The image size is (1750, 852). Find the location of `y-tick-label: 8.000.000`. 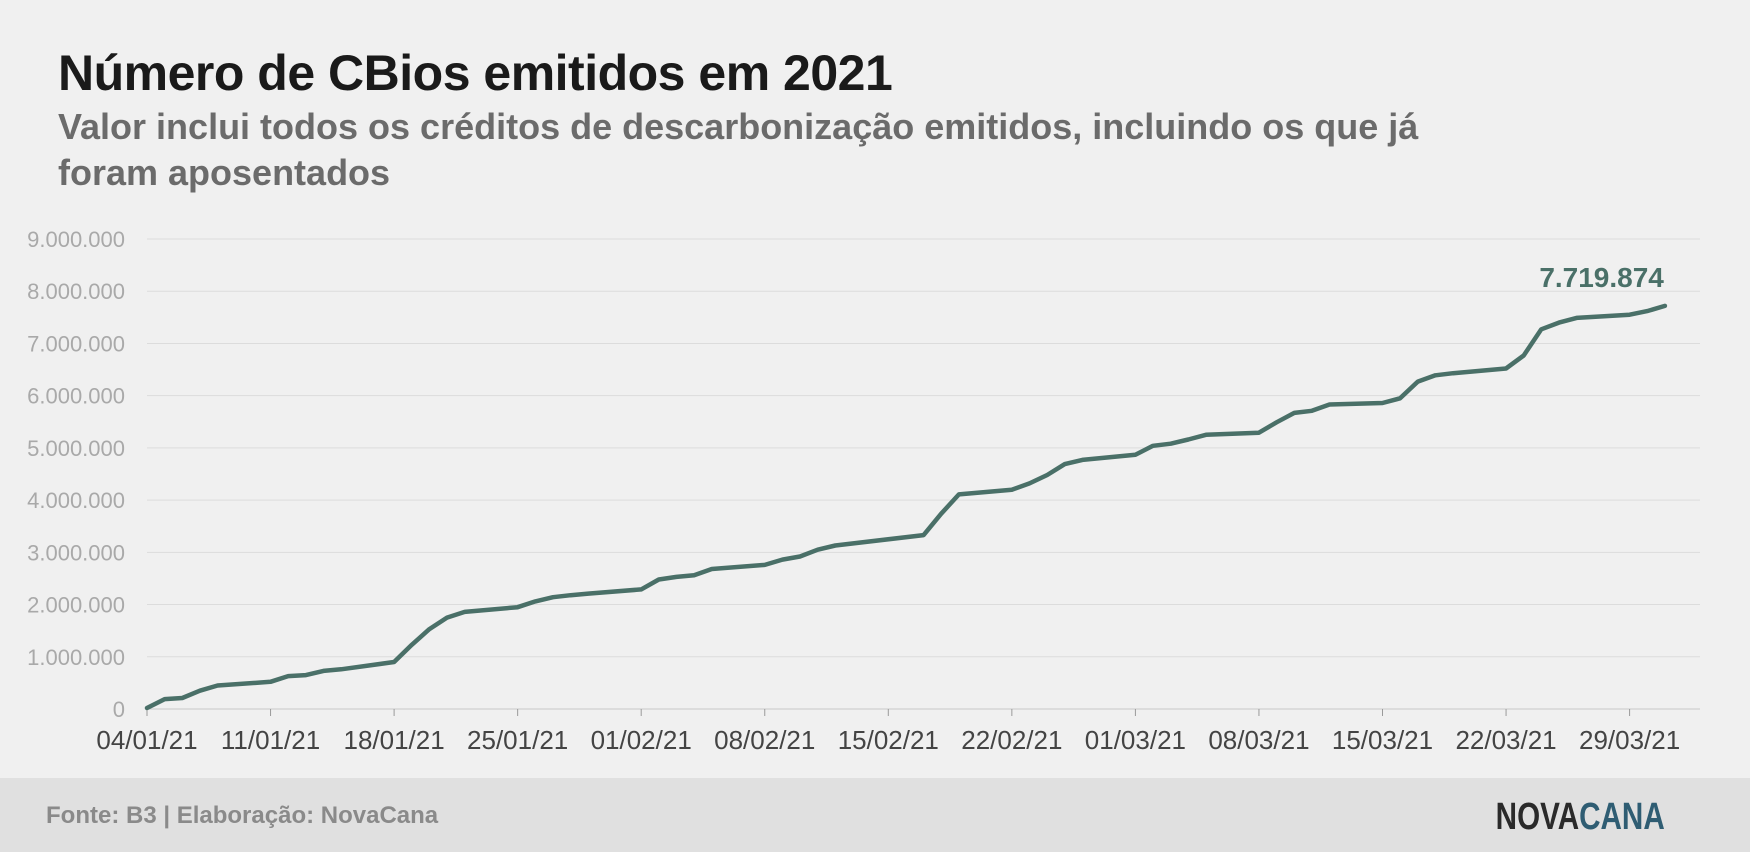

y-tick-label: 8.000.000 is located at coordinates (76, 291).